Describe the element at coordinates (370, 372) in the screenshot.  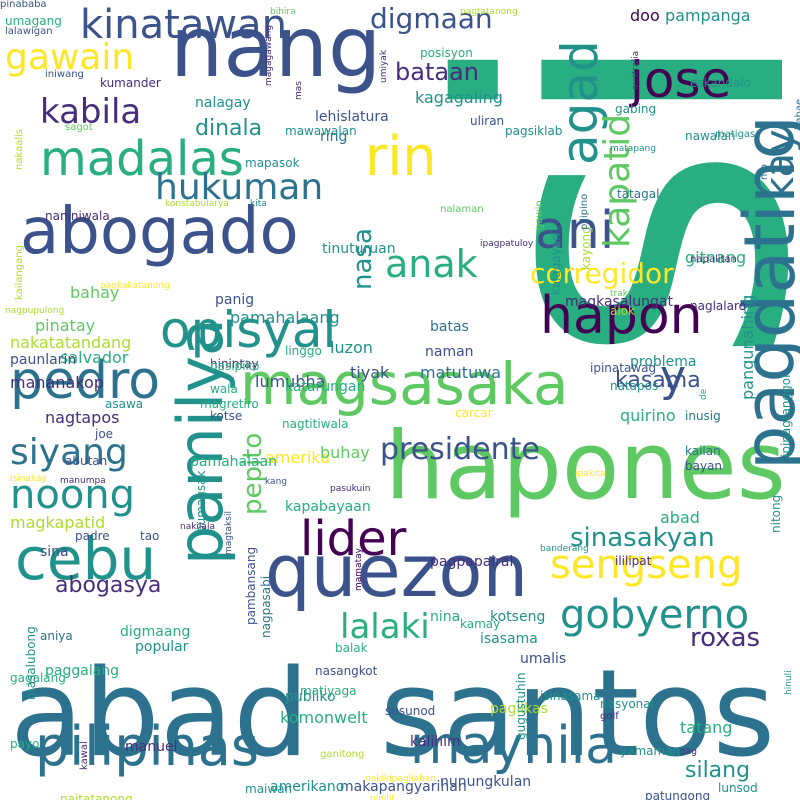
I see `cloud-word: tiyak` at that location.